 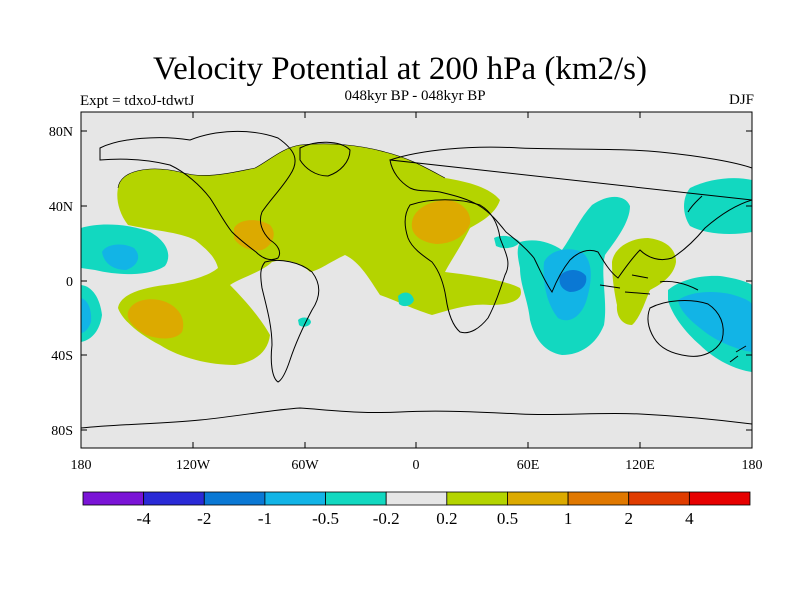 I want to click on x-tick-label: 120W, so click(x=193, y=465).